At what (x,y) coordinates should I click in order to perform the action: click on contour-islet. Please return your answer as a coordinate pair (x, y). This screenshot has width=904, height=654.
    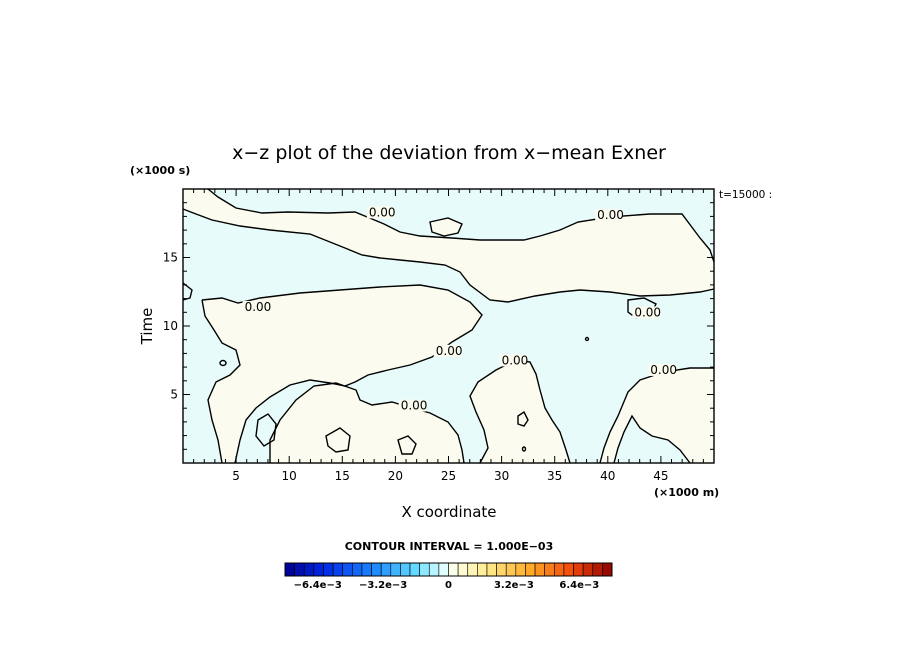
    Looking at the image, I should click on (446, 227).